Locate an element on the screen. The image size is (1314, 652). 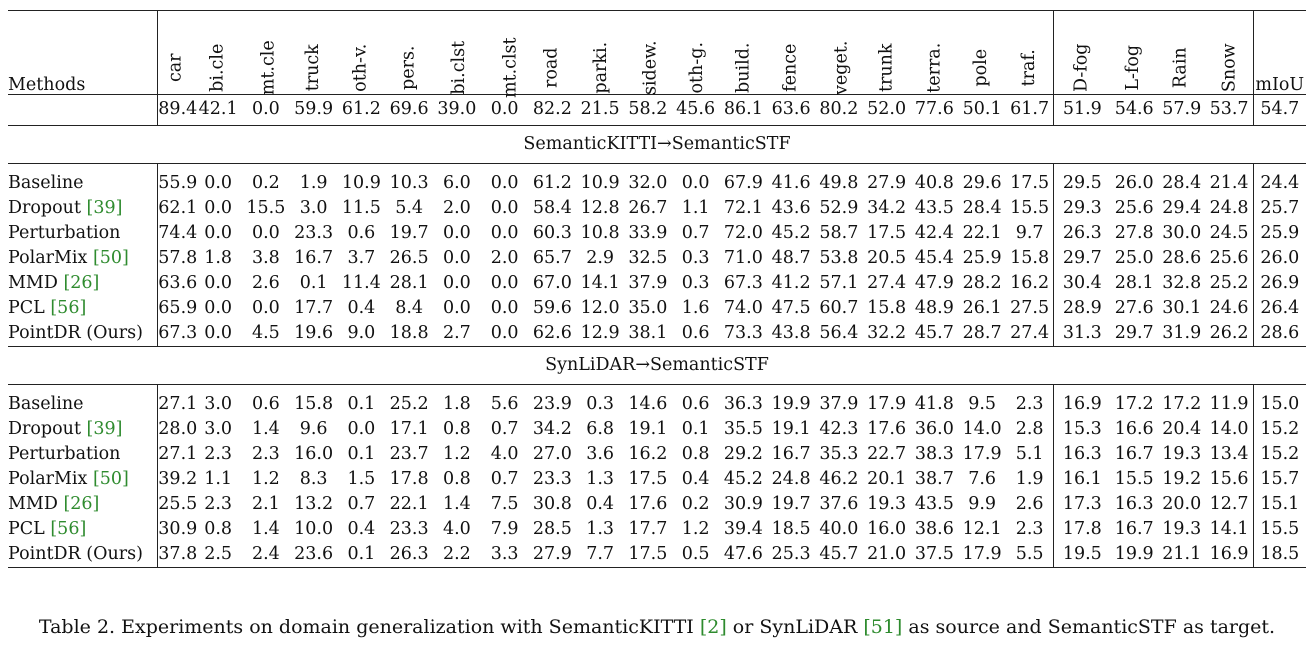
value-cell: 37.9 is located at coordinates (648, 282).